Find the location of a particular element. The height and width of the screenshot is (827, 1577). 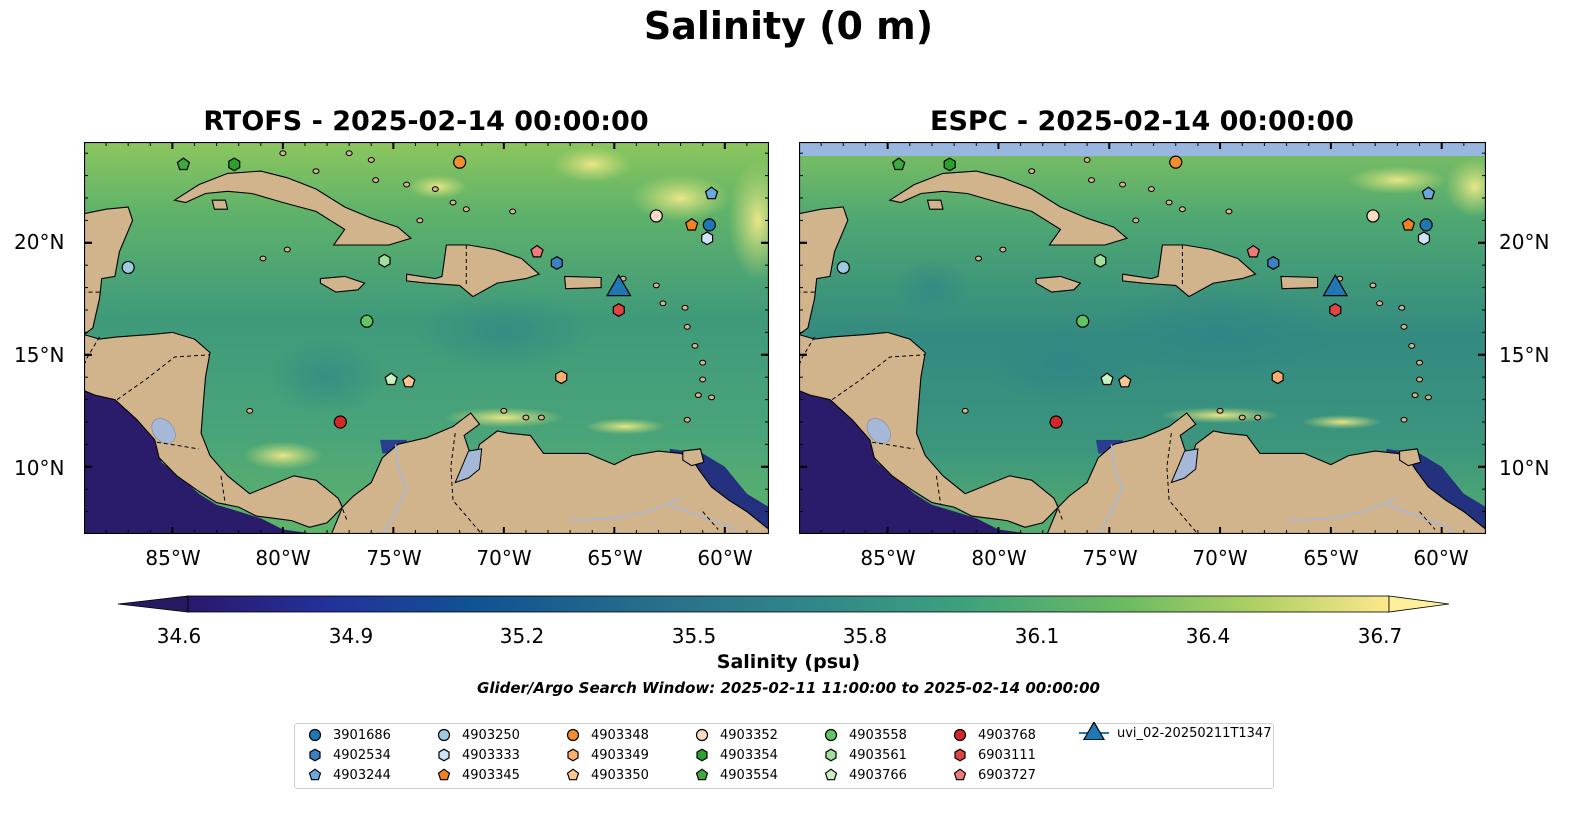

marker-uvi_02-20250211T1347 is located at coordinates (1335, 285).